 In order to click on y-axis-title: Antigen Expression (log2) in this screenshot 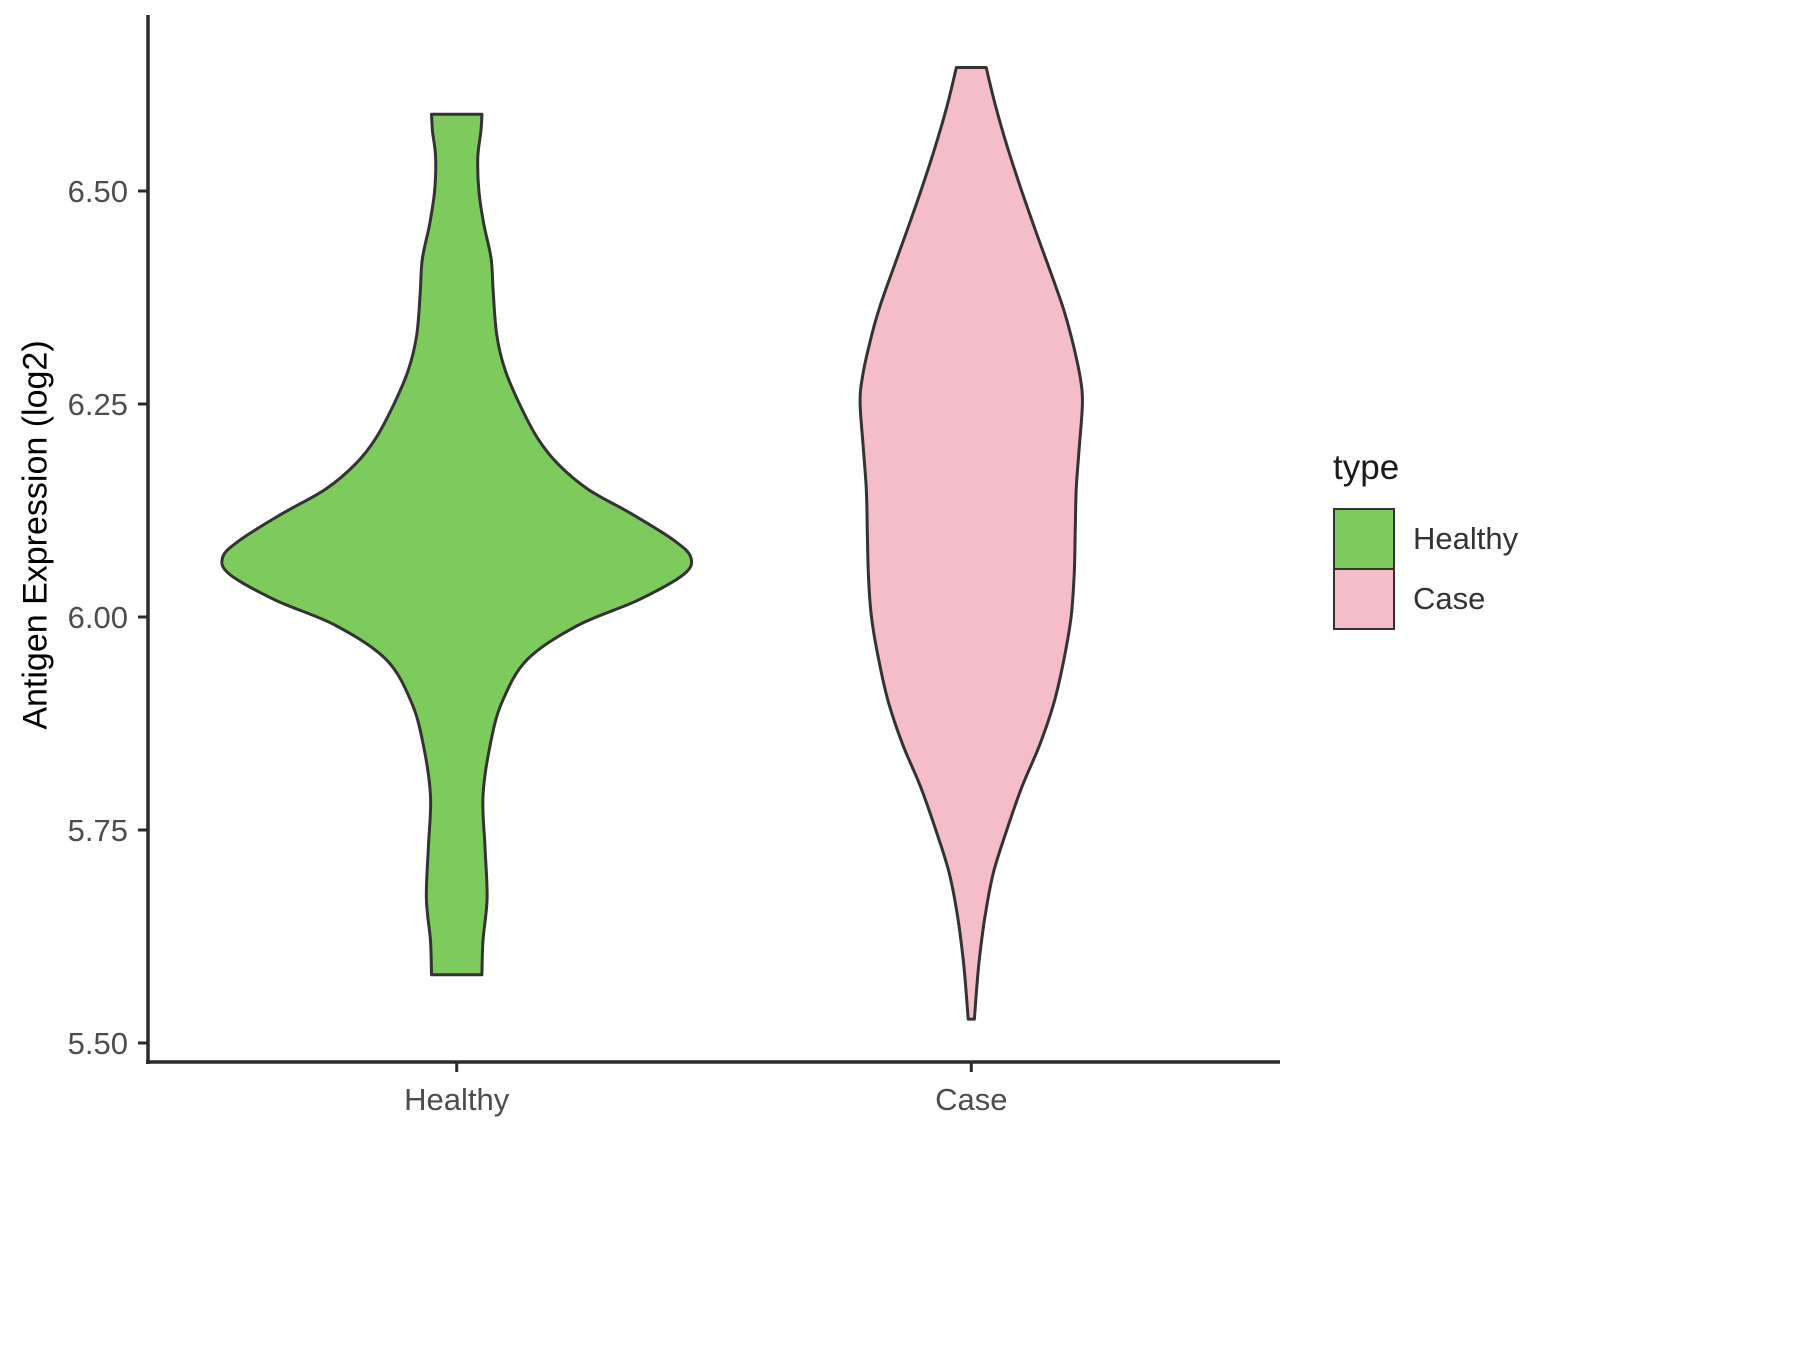, I will do `click(35, 535)`.